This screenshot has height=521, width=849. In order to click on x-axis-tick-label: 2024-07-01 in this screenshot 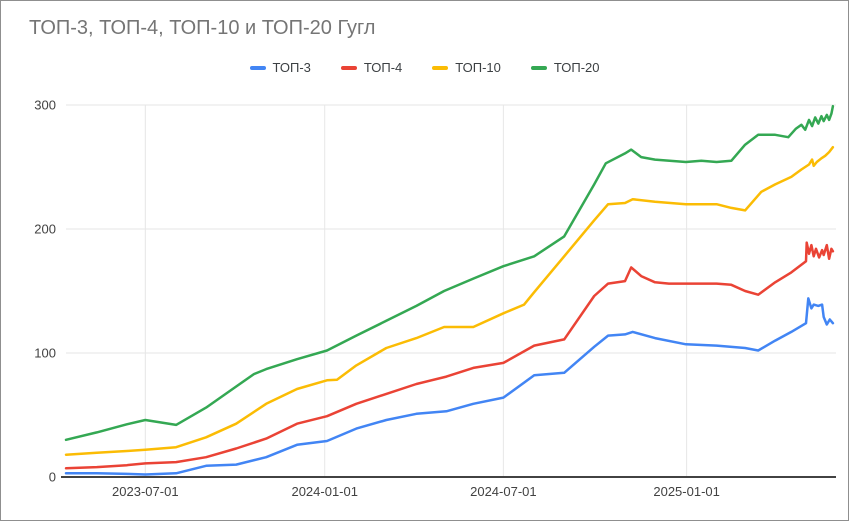, I will do `click(503, 491)`.